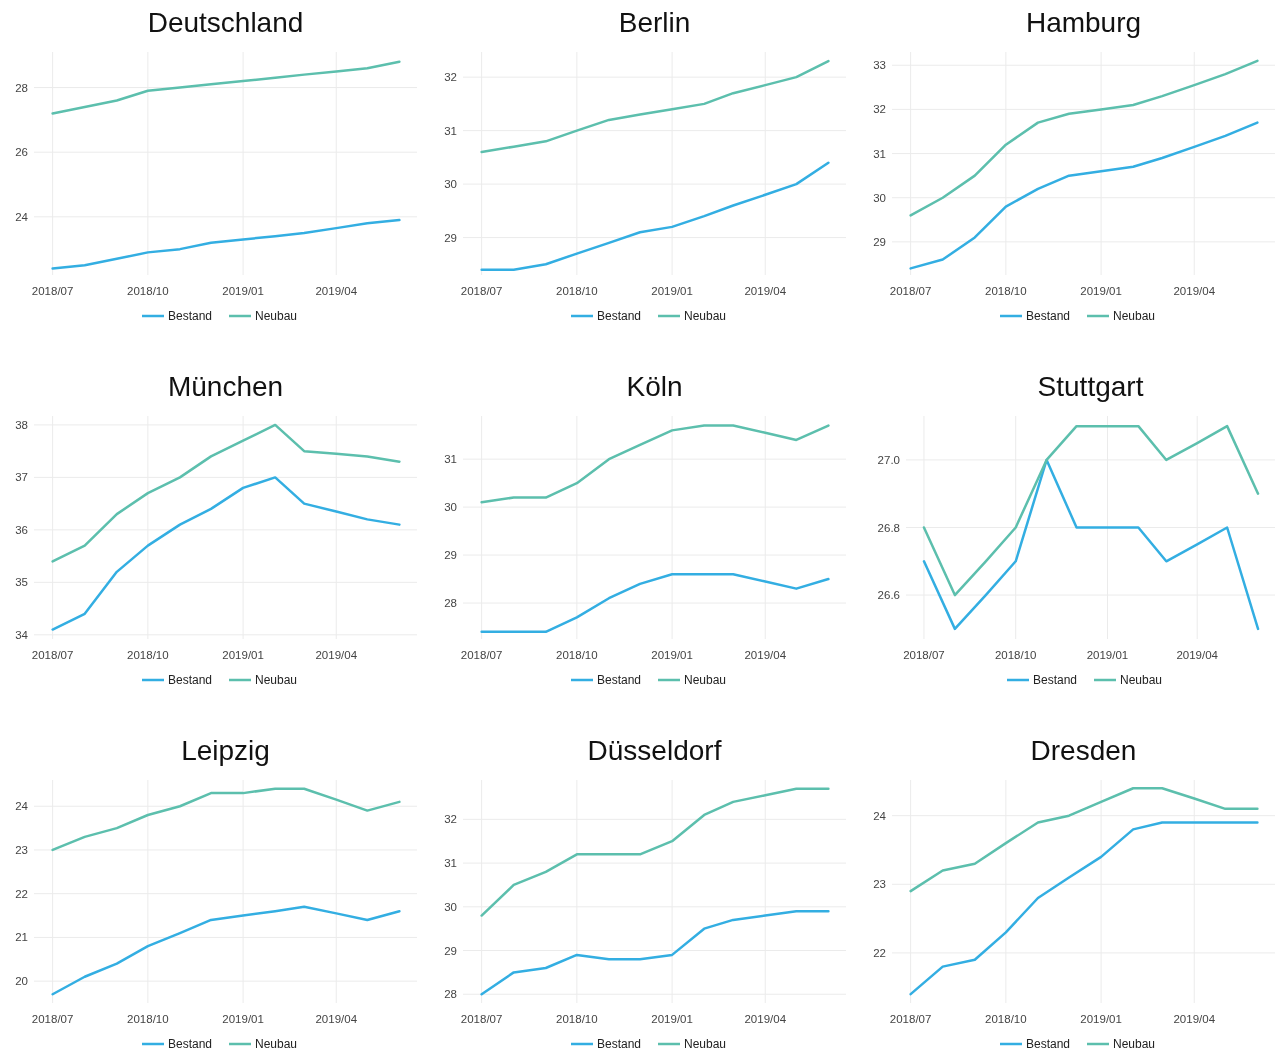  I want to click on y-tick-label: 20, so click(21, 981).